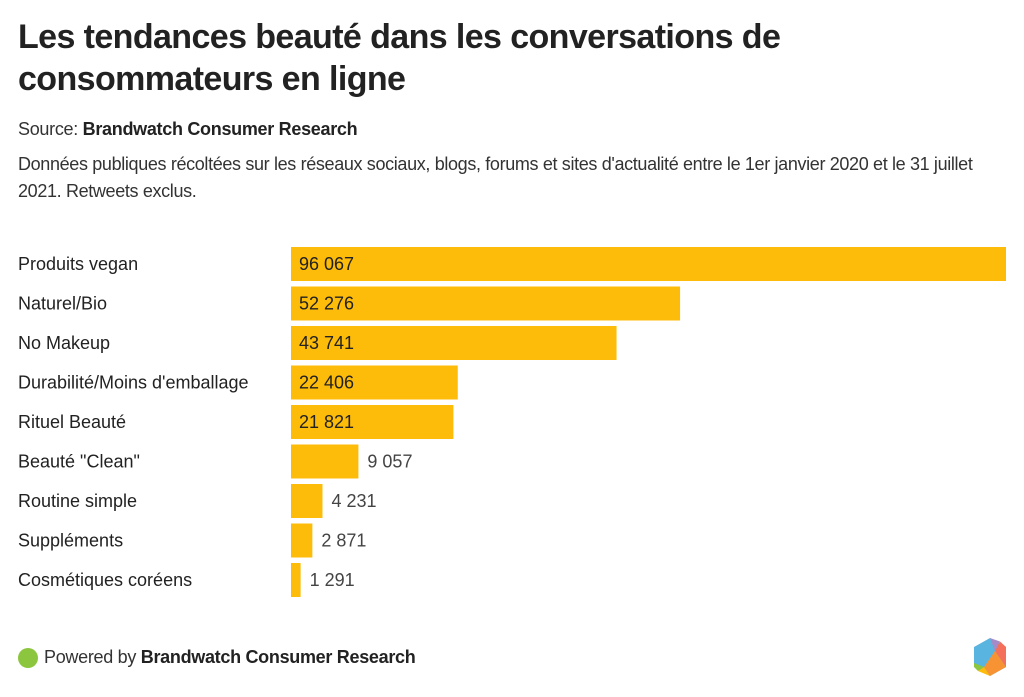 This screenshot has height=697, width=1024. I want to click on footer: Powered by Brandwatch Consumer Research, so click(217, 657).